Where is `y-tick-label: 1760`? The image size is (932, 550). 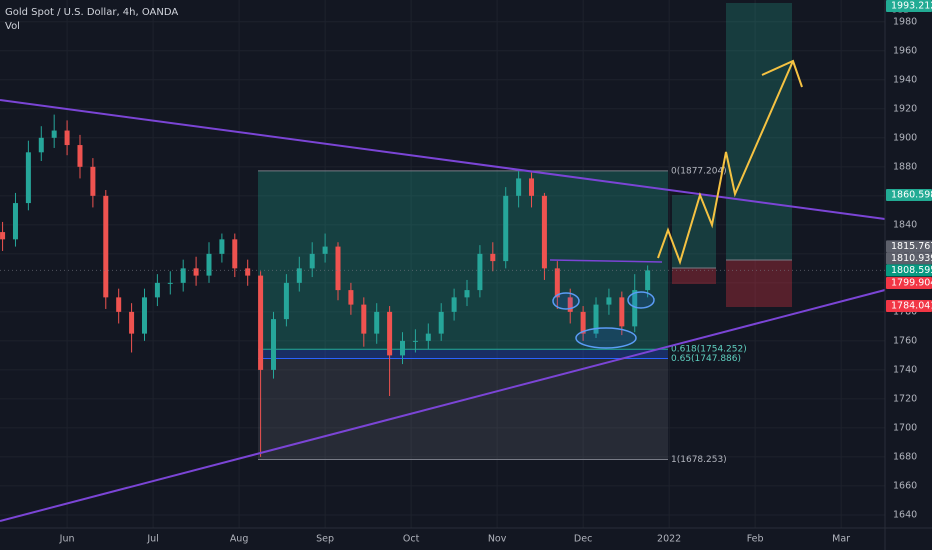
y-tick-label: 1760 is located at coordinates (905, 340).